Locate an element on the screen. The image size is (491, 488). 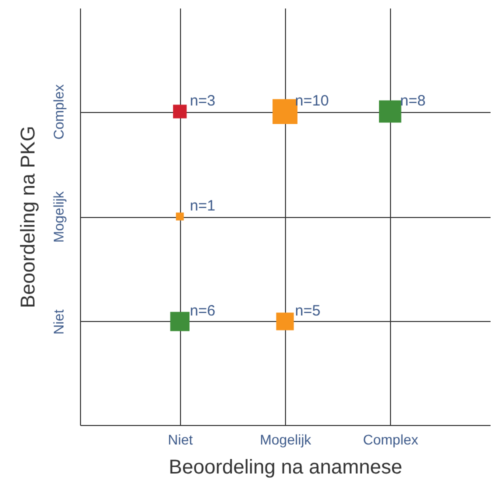
y-axis-title: Beoordeling na PKG is located at coordinates (29, 217).